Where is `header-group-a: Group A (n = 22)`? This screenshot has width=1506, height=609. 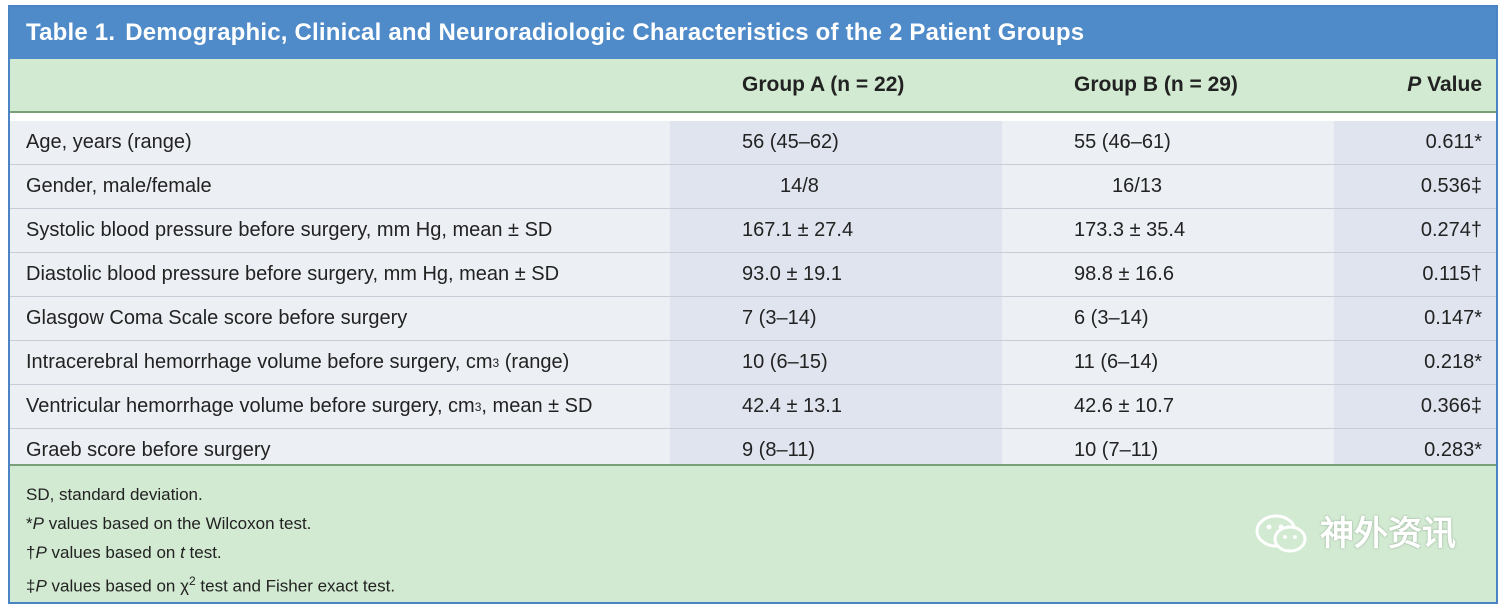
header-group-a: Group A (n = 22) is located at coordinates (823, 84).